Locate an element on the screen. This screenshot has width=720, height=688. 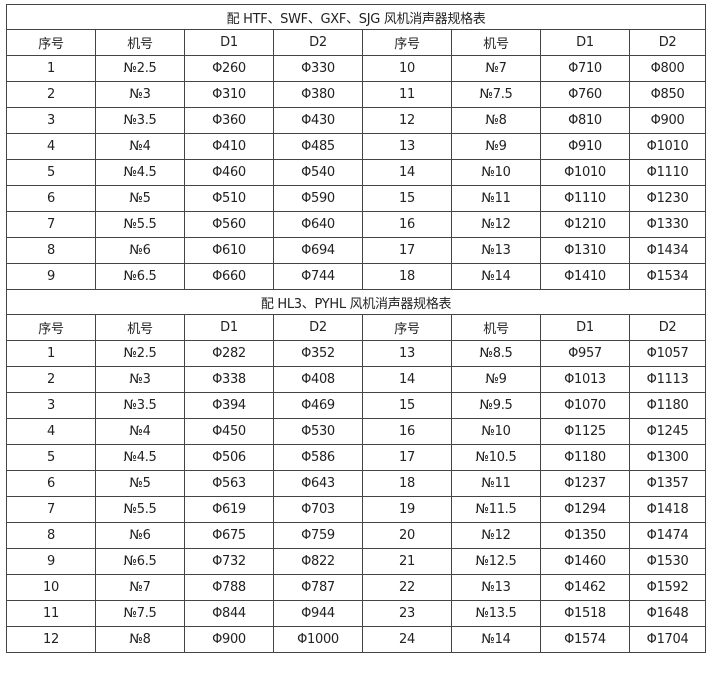
table-cell: Φ1410 is located at coordinates (585, 276).